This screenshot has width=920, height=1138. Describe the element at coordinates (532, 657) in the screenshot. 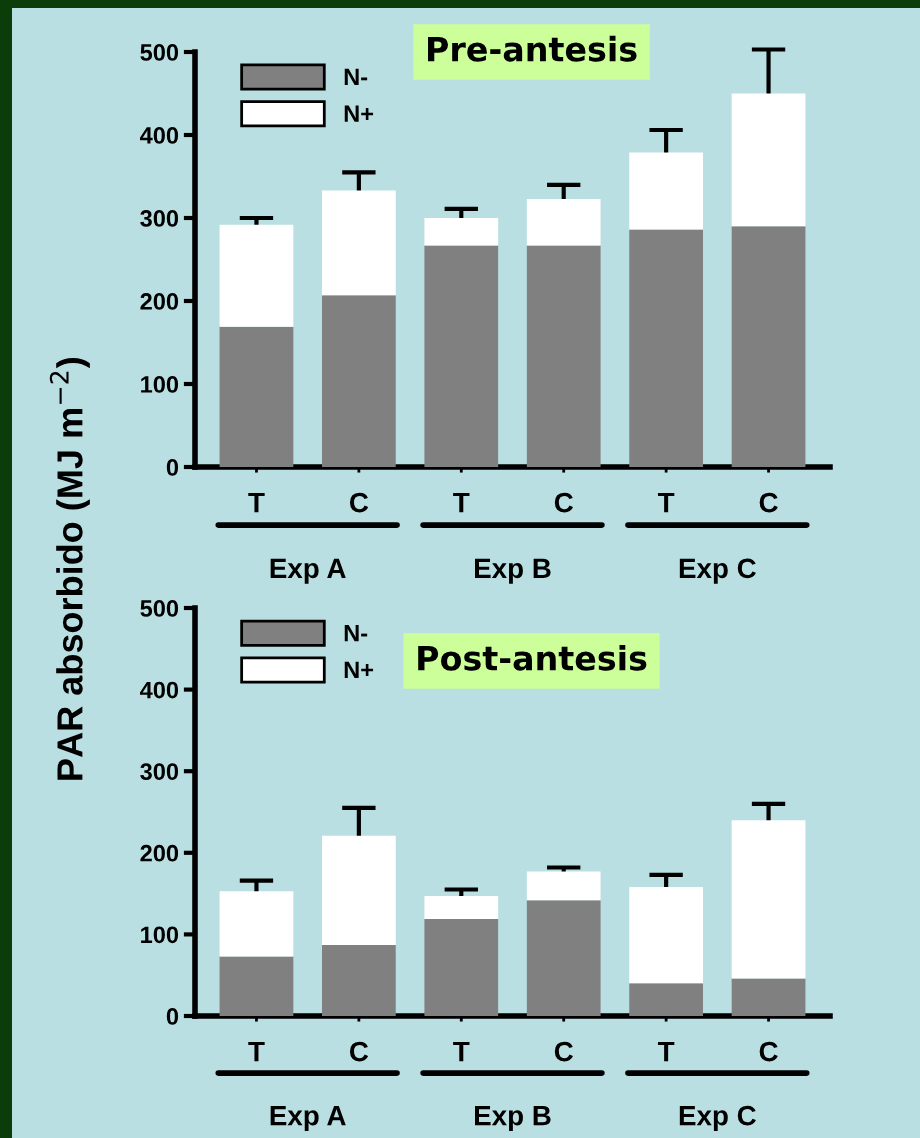

I see `text: Post-antesis` at that location.